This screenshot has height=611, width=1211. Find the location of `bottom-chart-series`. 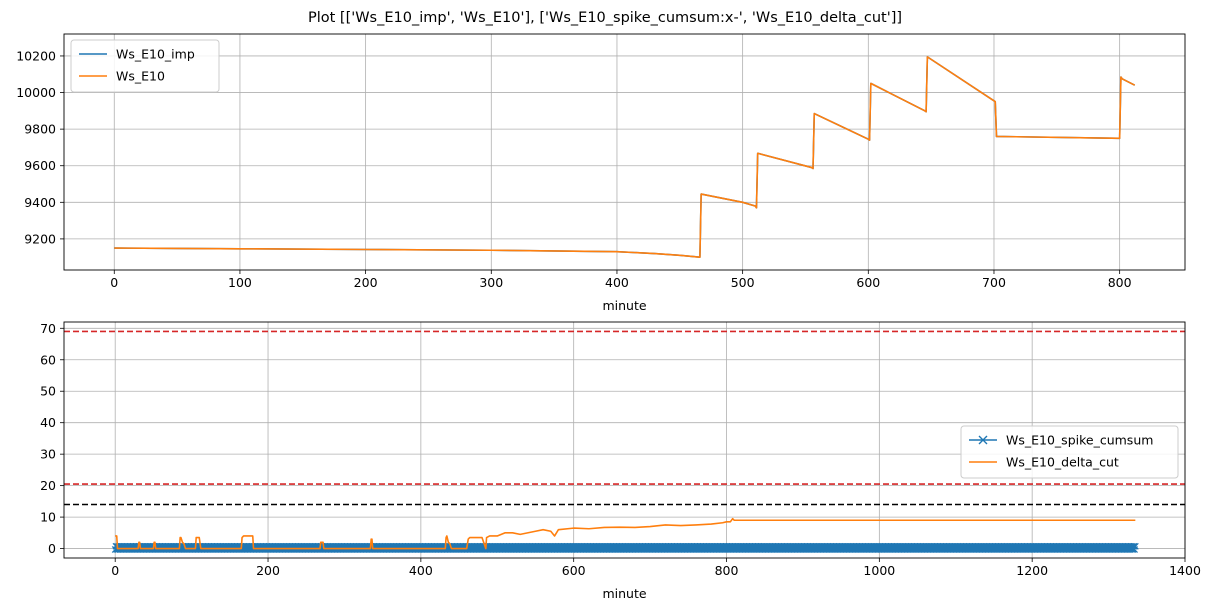

bottom-chart-series is located at coordinates (625, 535).